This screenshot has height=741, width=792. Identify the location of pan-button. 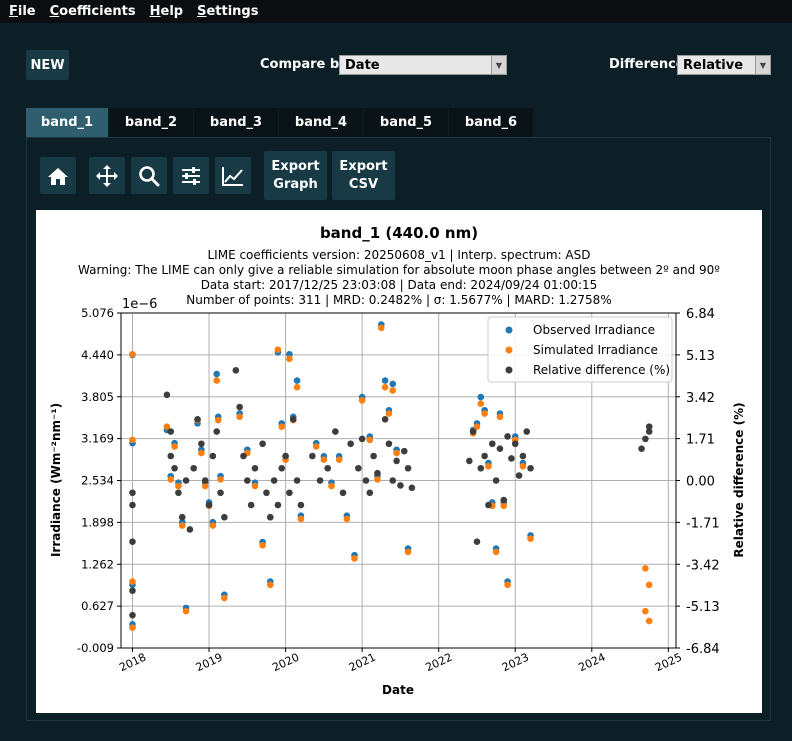
(107, 175).